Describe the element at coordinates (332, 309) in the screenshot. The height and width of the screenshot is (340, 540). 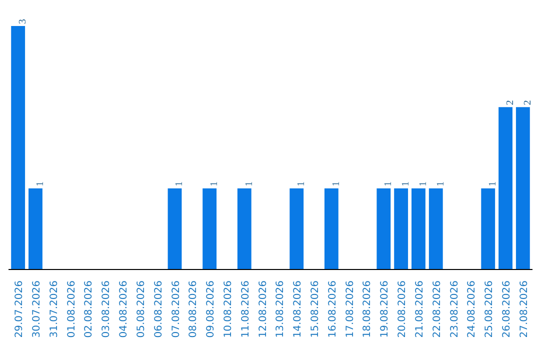
I see `x-tick-label: 16.08.2026` at that location.